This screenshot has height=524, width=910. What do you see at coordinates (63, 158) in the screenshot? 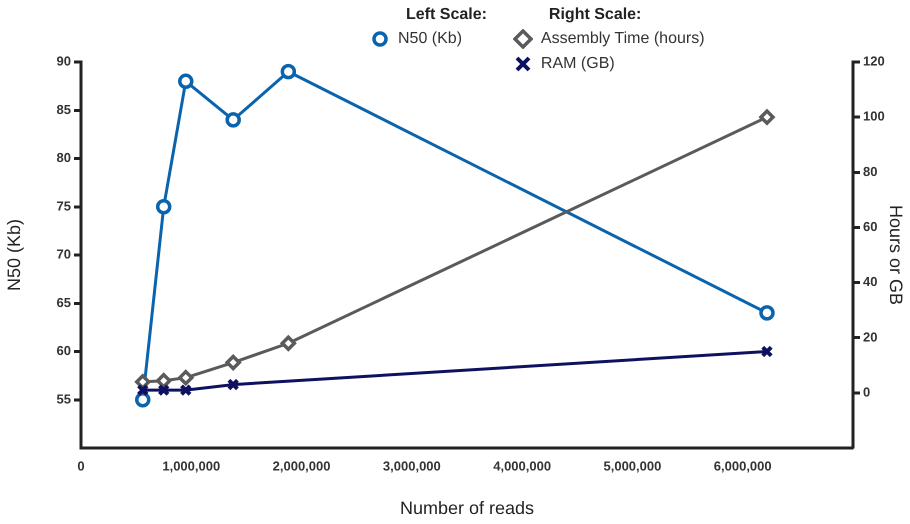
I see `y-tick-label: 80` at bounding box center [63, 158].